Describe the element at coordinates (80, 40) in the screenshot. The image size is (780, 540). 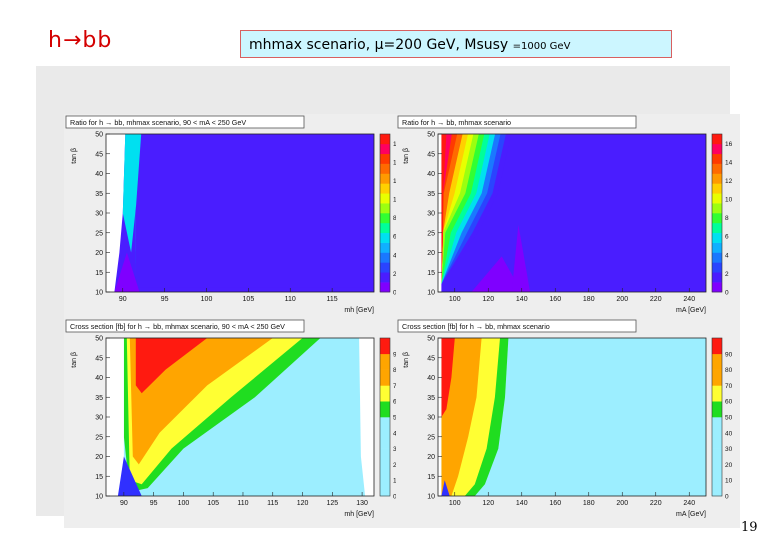
I see `slide-title: h→bb` at that location.